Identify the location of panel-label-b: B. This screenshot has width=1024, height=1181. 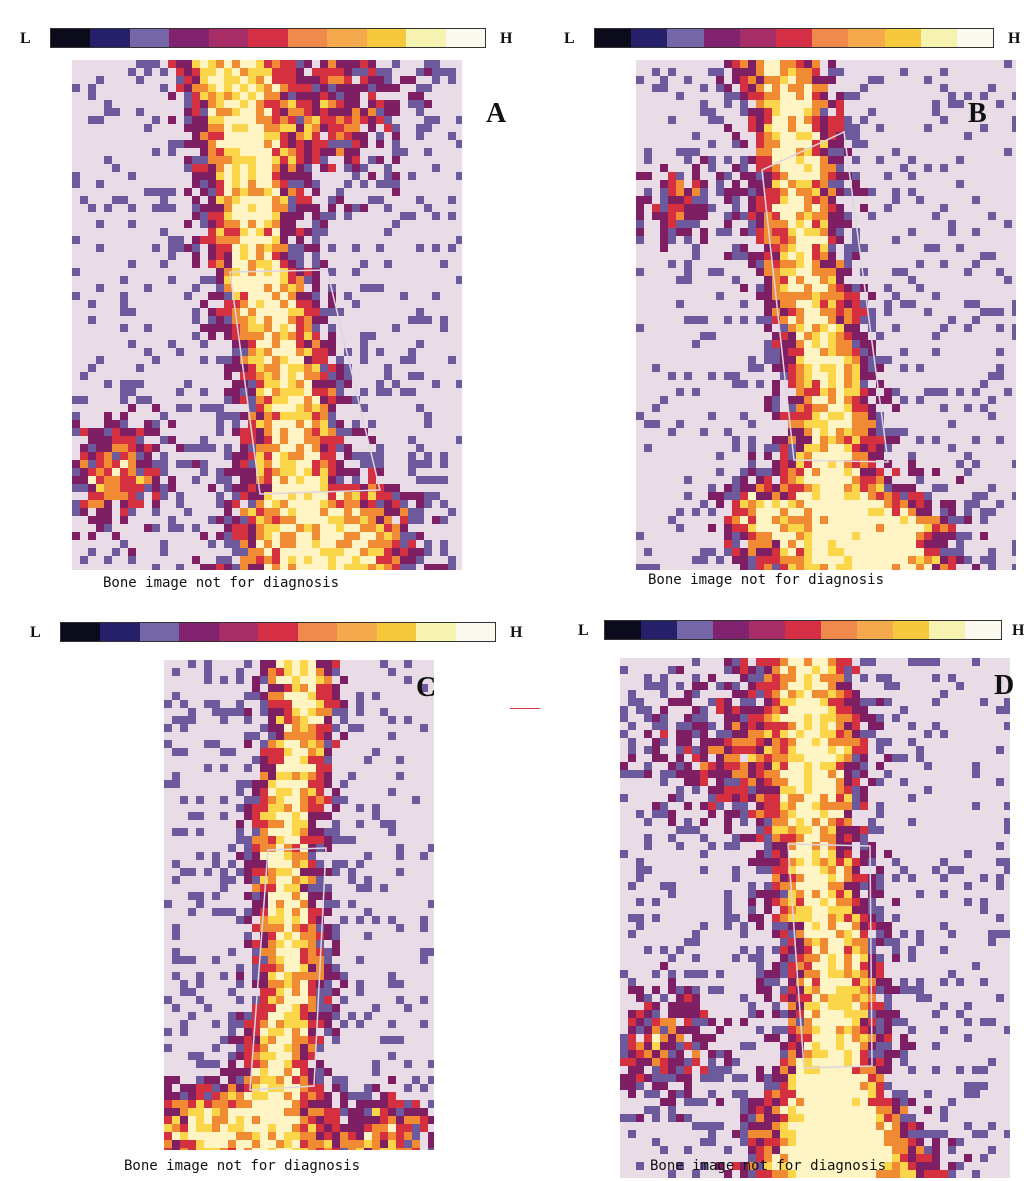
(977, 113).